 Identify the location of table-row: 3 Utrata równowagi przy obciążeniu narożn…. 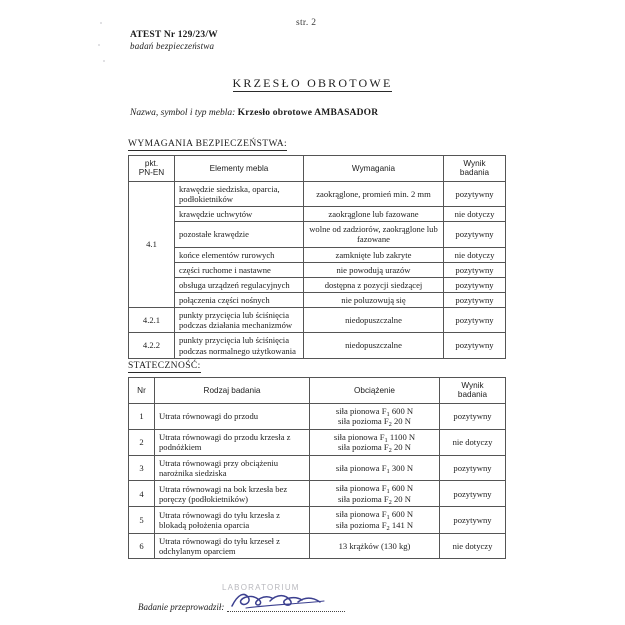
(317, 468).